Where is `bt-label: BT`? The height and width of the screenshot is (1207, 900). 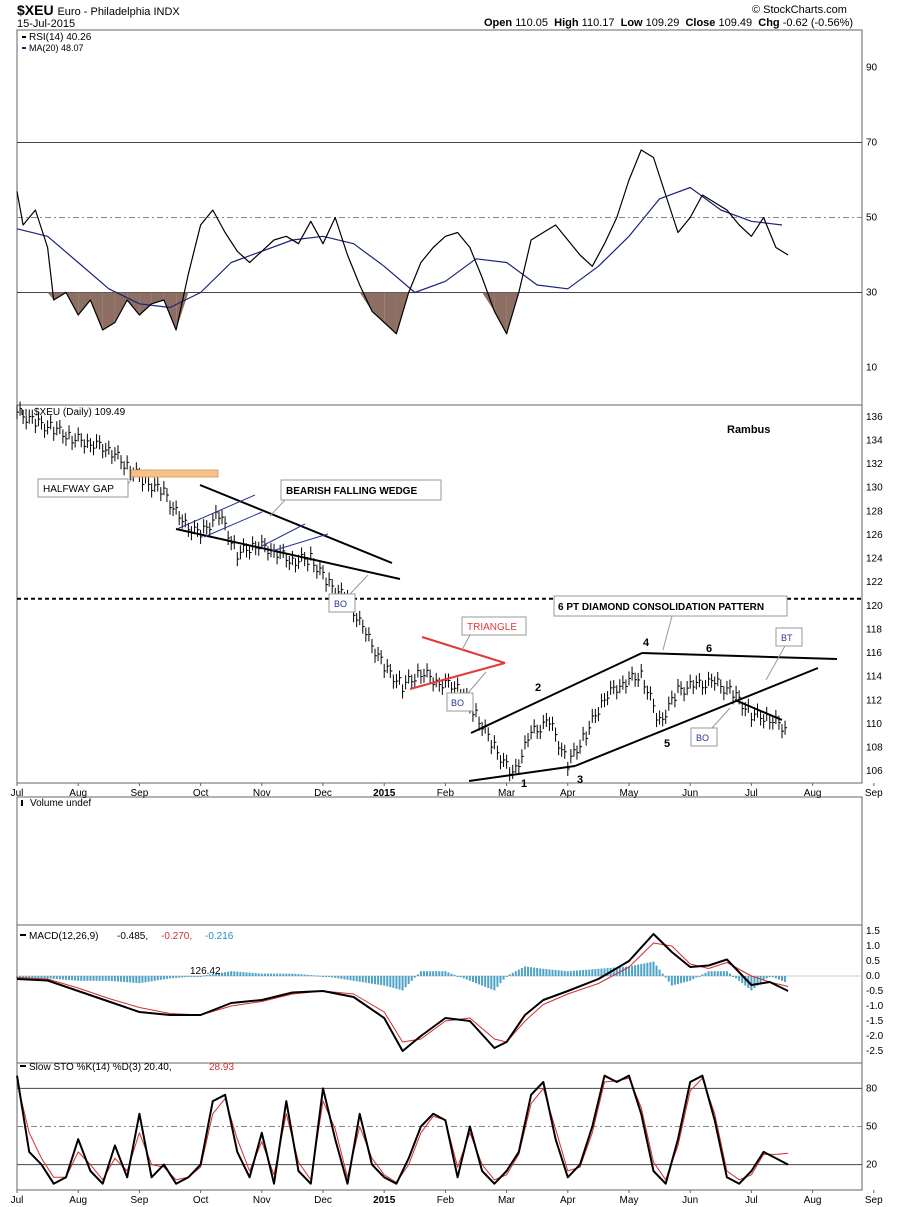
bt-label: BT is located at coordinates (787, 638).